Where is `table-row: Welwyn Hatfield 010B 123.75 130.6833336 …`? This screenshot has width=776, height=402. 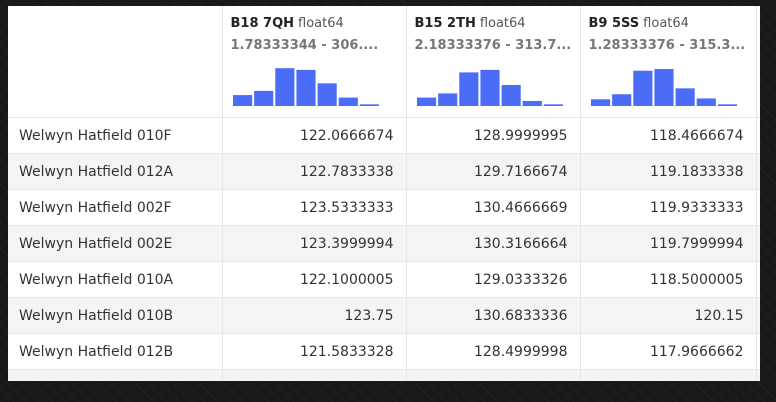
table-row: Welwyn Hatfield 010B 123.75 130.6833336 … is located at coordinates (384, 315).